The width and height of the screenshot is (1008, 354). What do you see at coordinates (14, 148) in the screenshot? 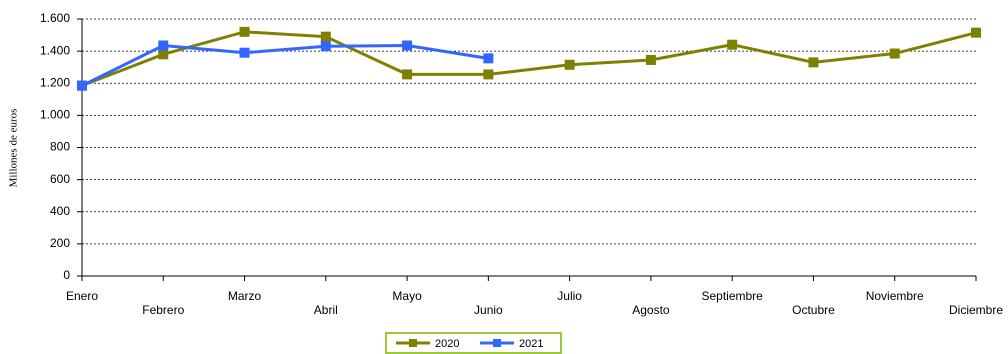
I see `y-axis-label: Millones de euros` at bounding box center [14, 148].